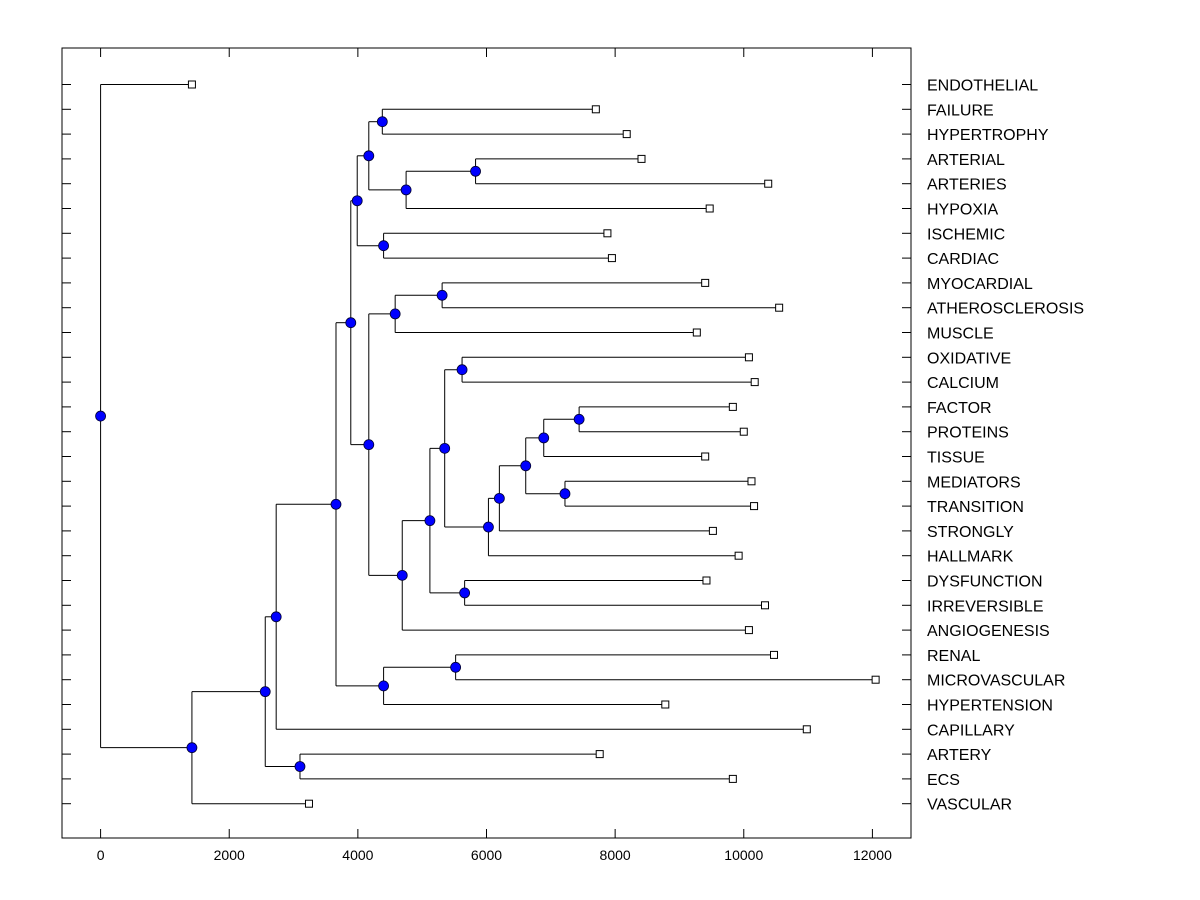  Describe the element at coordinates (1005, 309) in the screenshot. I see `leaf-label: ATHEROSCLEROSIS` at that location.